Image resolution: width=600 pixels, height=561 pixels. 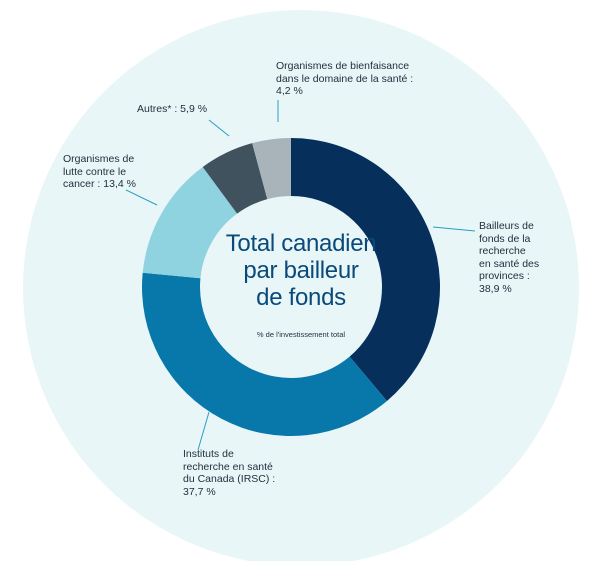 I want to click on leader-provinces, so click(x=454, y=229).